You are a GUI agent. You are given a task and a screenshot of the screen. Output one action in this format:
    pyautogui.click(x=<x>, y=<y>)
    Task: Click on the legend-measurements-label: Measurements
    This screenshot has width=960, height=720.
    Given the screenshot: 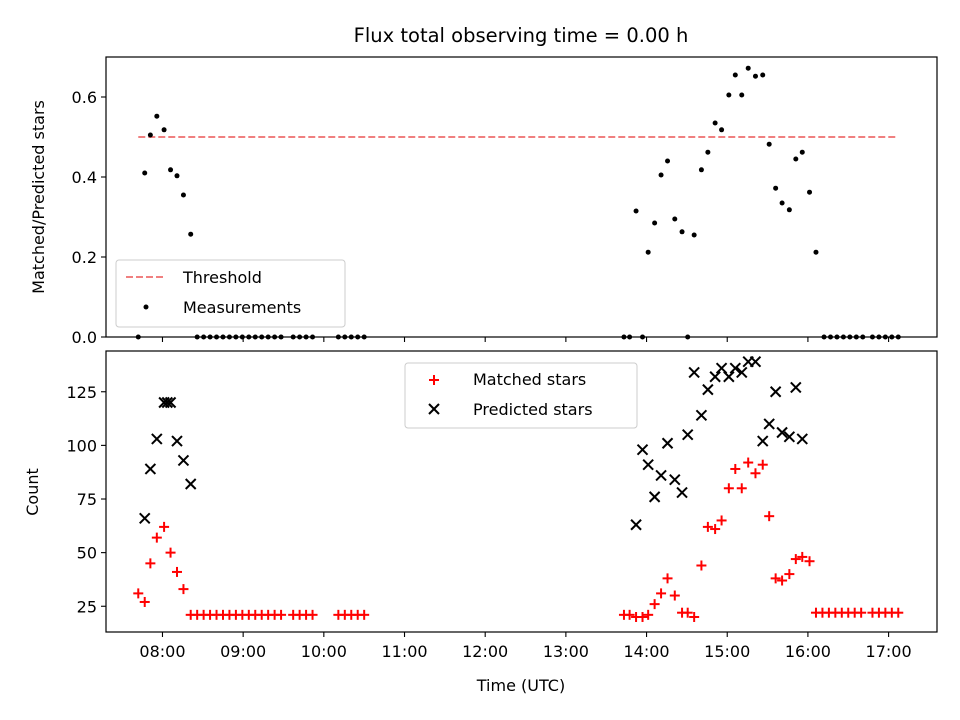 What is the action you would take?
    pyautogui.click(x=242, y=307)
    